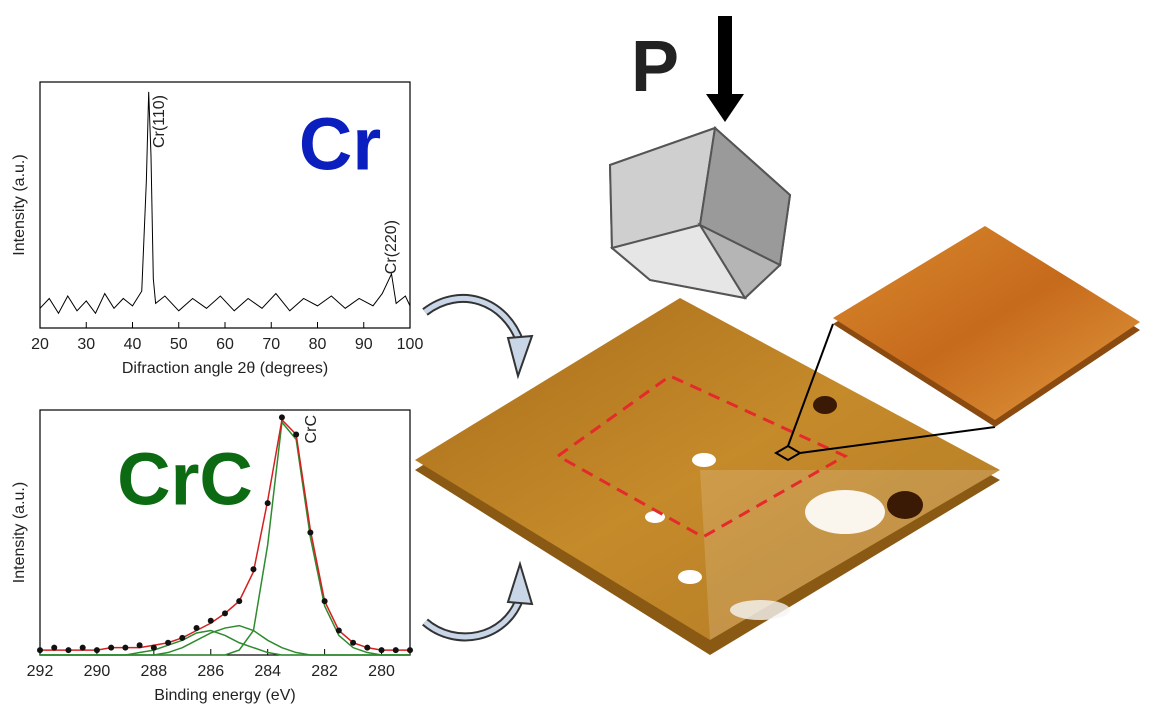  What do you see at coordinates (267, 671) in the screenshot?
I see `x-tick-label: 284` at bounding box center [267, 671].